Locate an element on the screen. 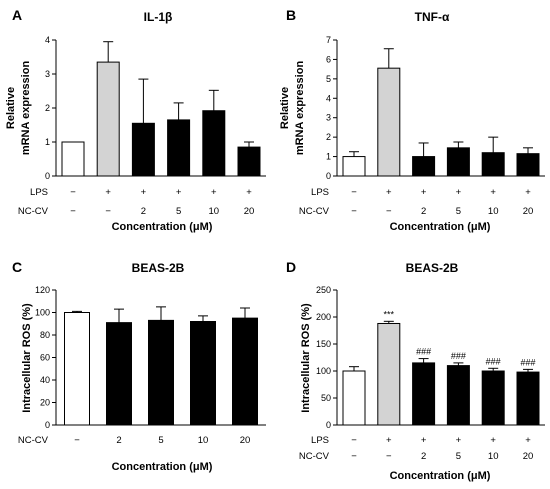  panel-d-ytick-label: 50 is located at coordinates (326, 398).